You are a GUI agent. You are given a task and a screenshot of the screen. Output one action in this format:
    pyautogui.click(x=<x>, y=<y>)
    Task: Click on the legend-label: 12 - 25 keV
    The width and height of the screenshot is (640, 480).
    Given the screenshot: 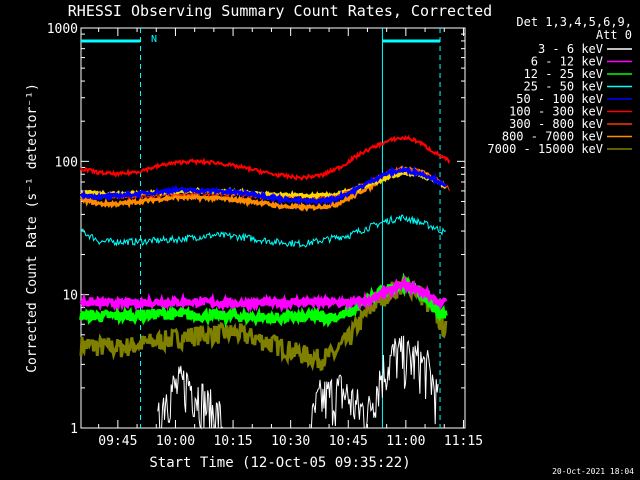 What is the action you would take?
    pyautogui.click(x=563, y=74)
    